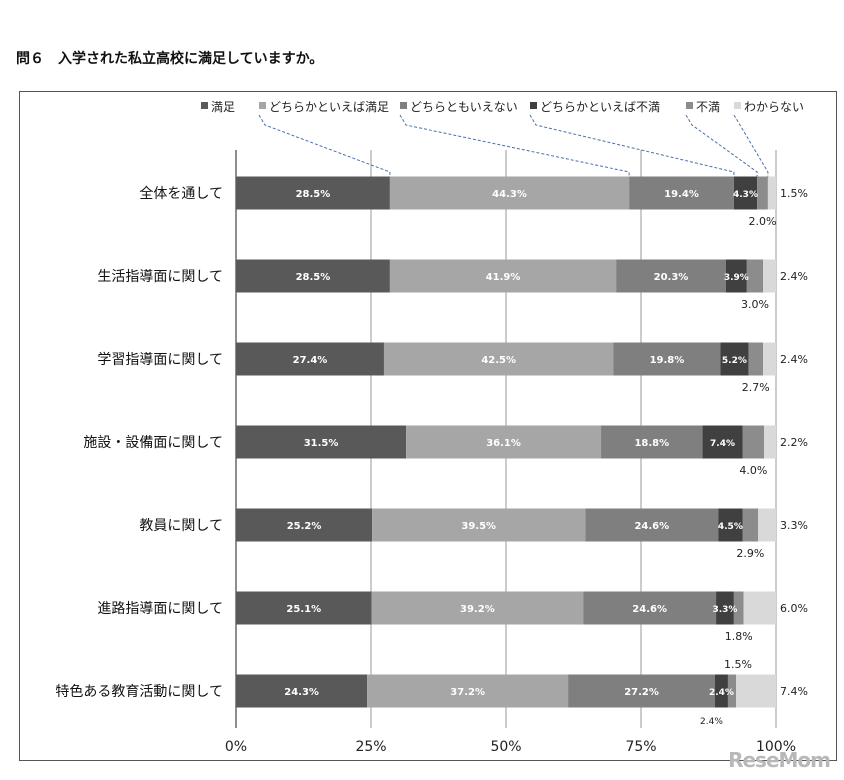  I want to click on data-label: 19.8%, so click(667, 360).